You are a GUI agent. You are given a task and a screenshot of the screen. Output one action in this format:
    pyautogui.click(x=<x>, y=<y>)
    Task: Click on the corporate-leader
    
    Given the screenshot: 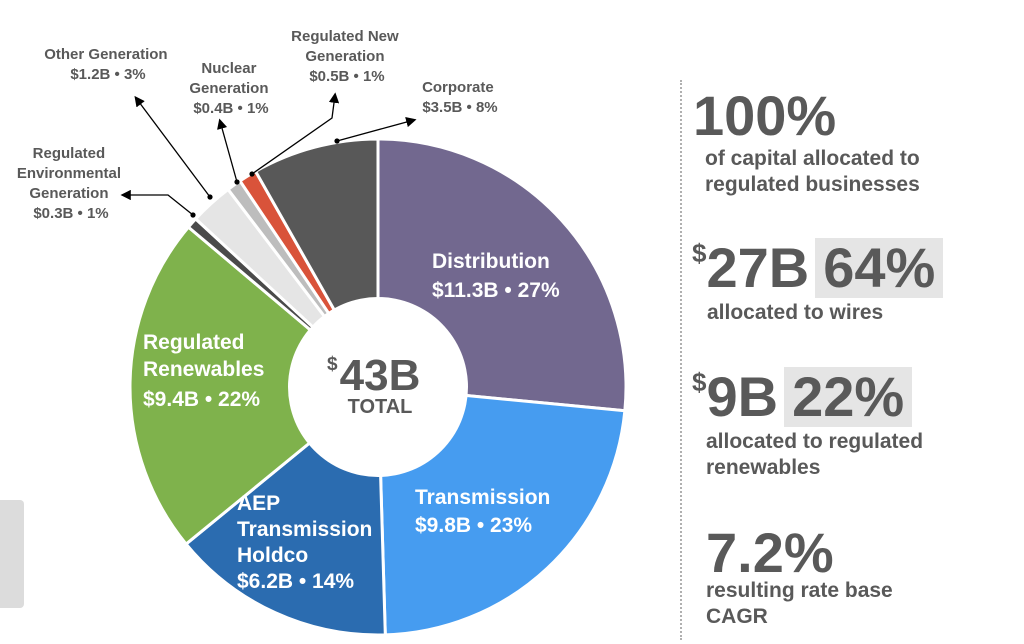 What is the action you would take?
    pyautogui.click(x=376, y=129)
    